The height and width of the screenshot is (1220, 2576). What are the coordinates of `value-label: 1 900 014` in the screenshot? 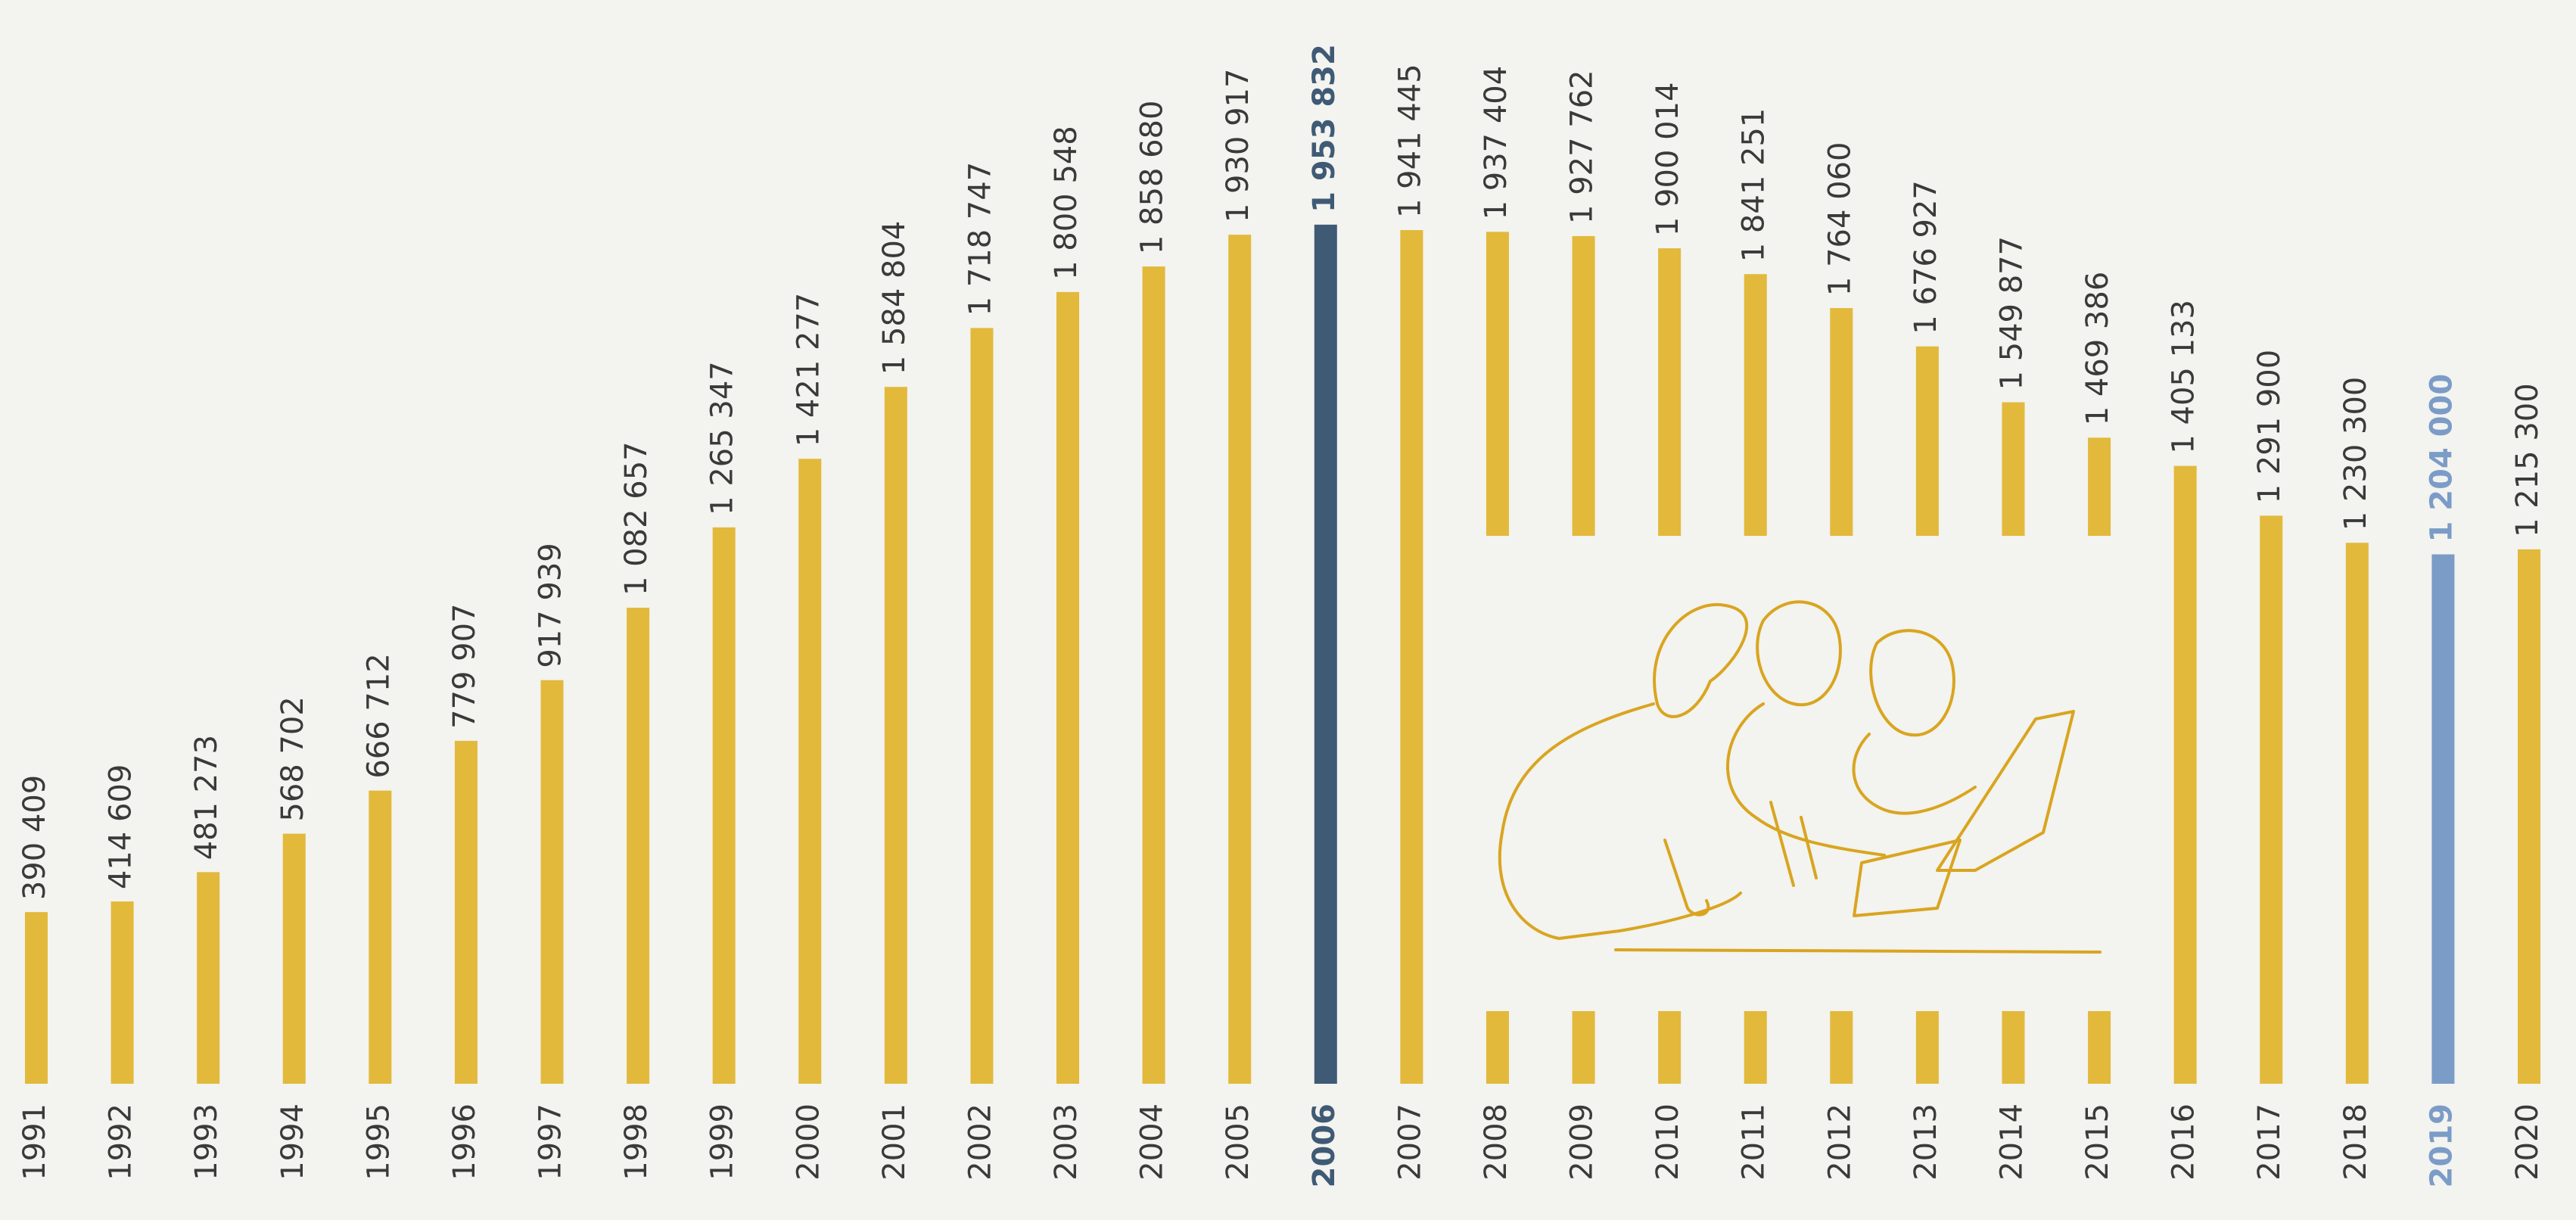 It's located at (1667, 159).